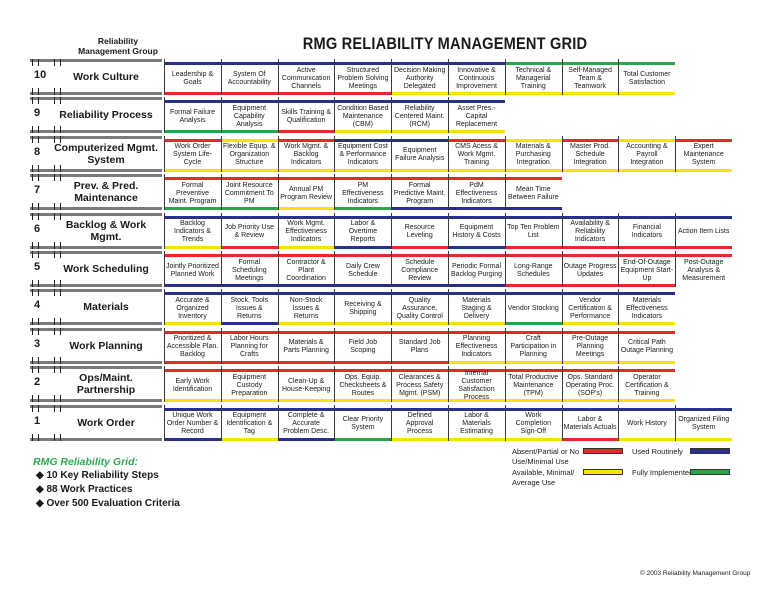 Image resolution: width=768 pixels, height=593 pixels. Describe the element at coordinates (192, 115) in the screenshot. I see `grid-cell: Formal Failure Analysis` at that location.